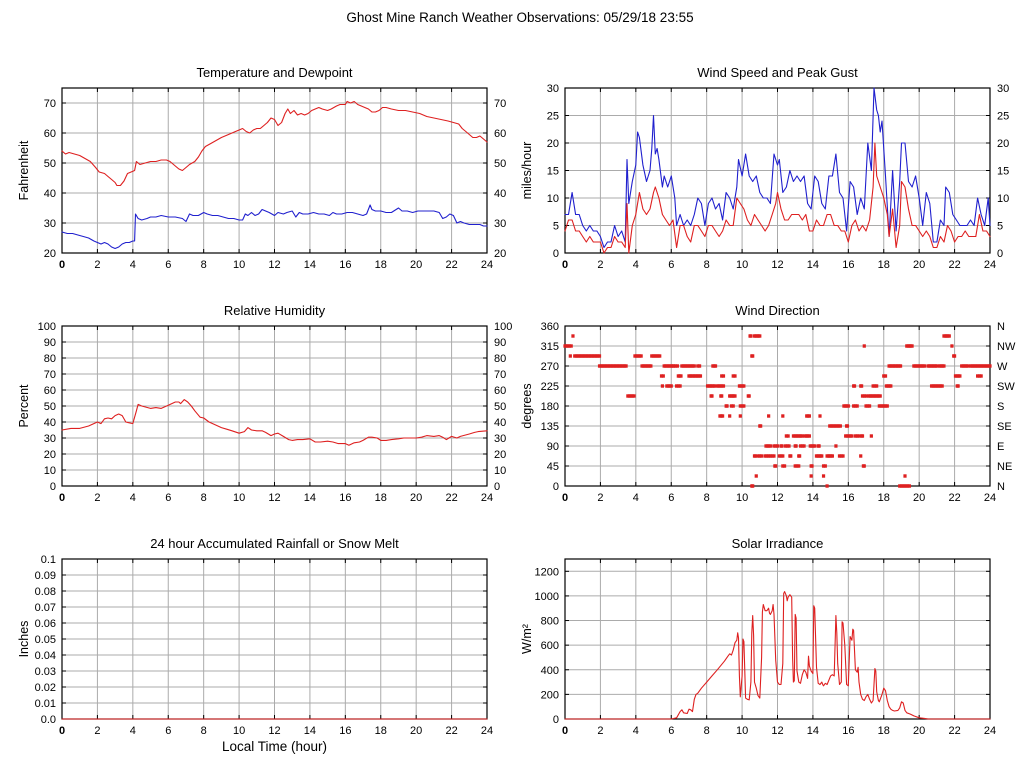 The height and width of the screenshot is (772, 1027). What do you see at coordinates (239, 265) in the screenshot?
I see `x-tick-label: 10` at bounding box center [239, 265].